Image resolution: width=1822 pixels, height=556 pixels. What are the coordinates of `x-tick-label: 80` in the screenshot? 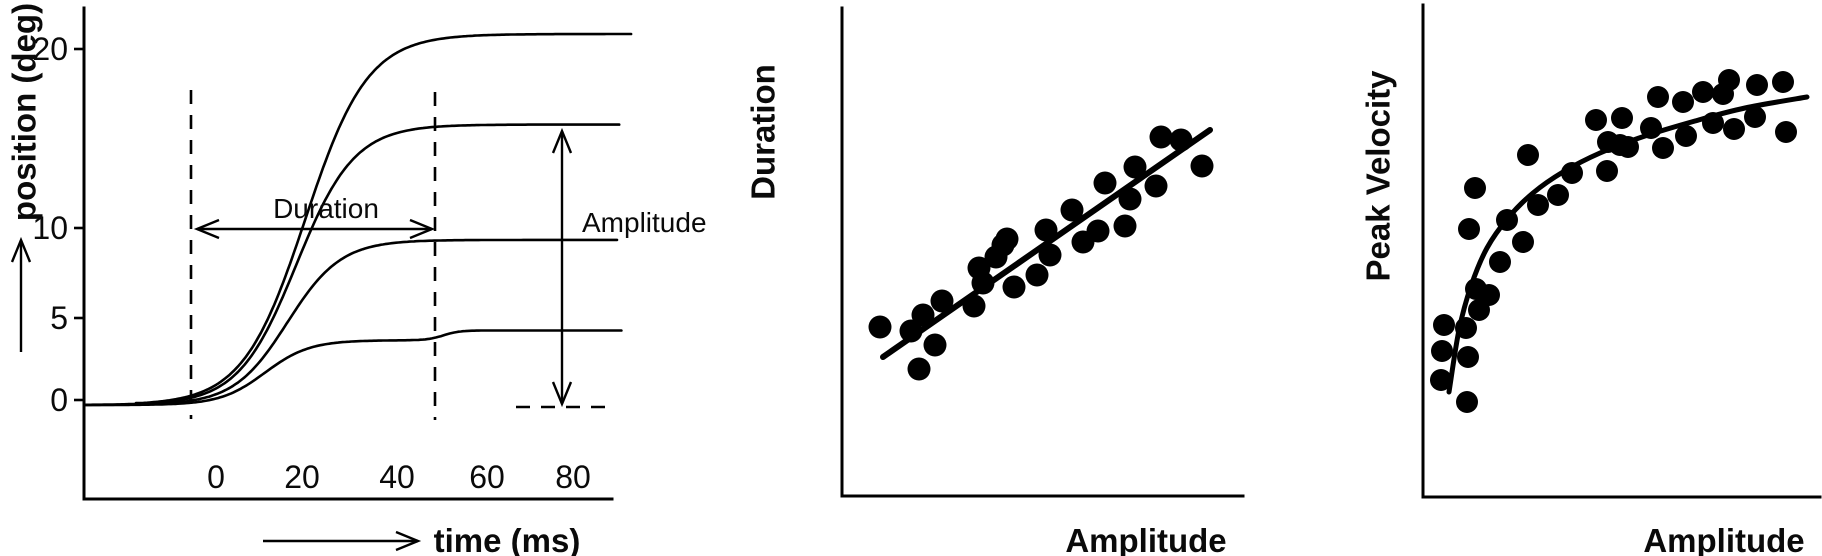 It's located at (573, 477).